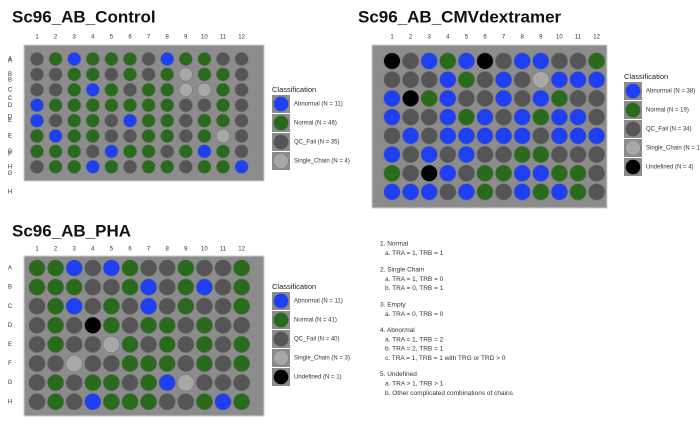 Image resolution: width=700 pixels, height=426 pixels. I want to click on legend-title: Classification, so click(646, 76).